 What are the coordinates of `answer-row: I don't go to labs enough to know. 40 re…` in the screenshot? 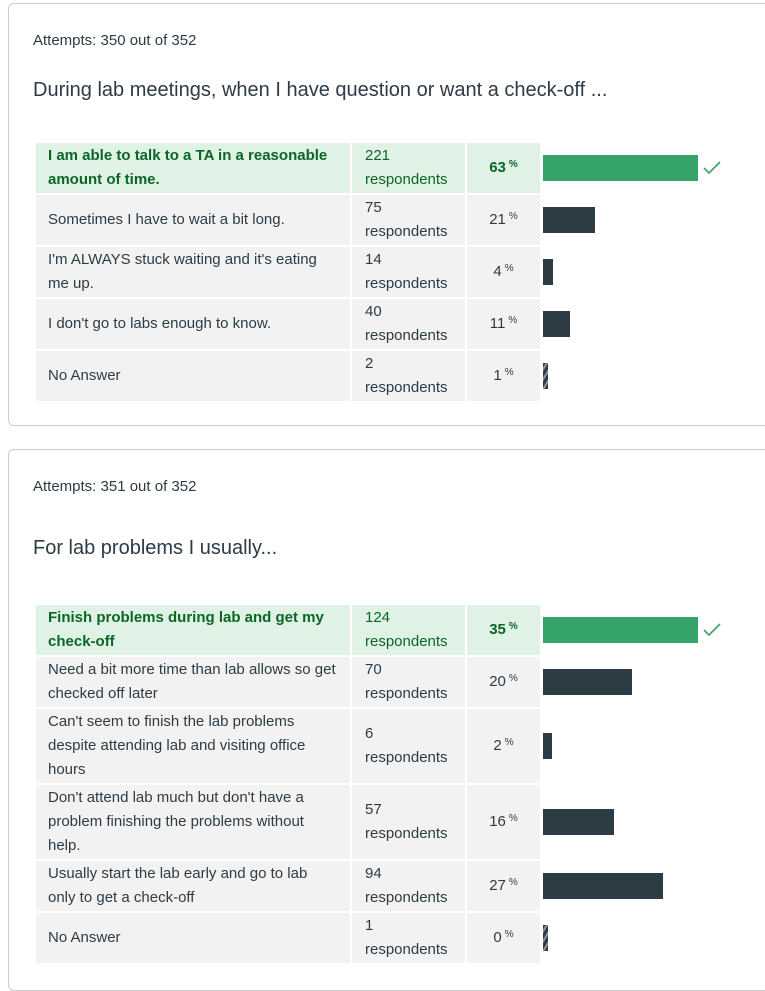 It's located at (400, 324).